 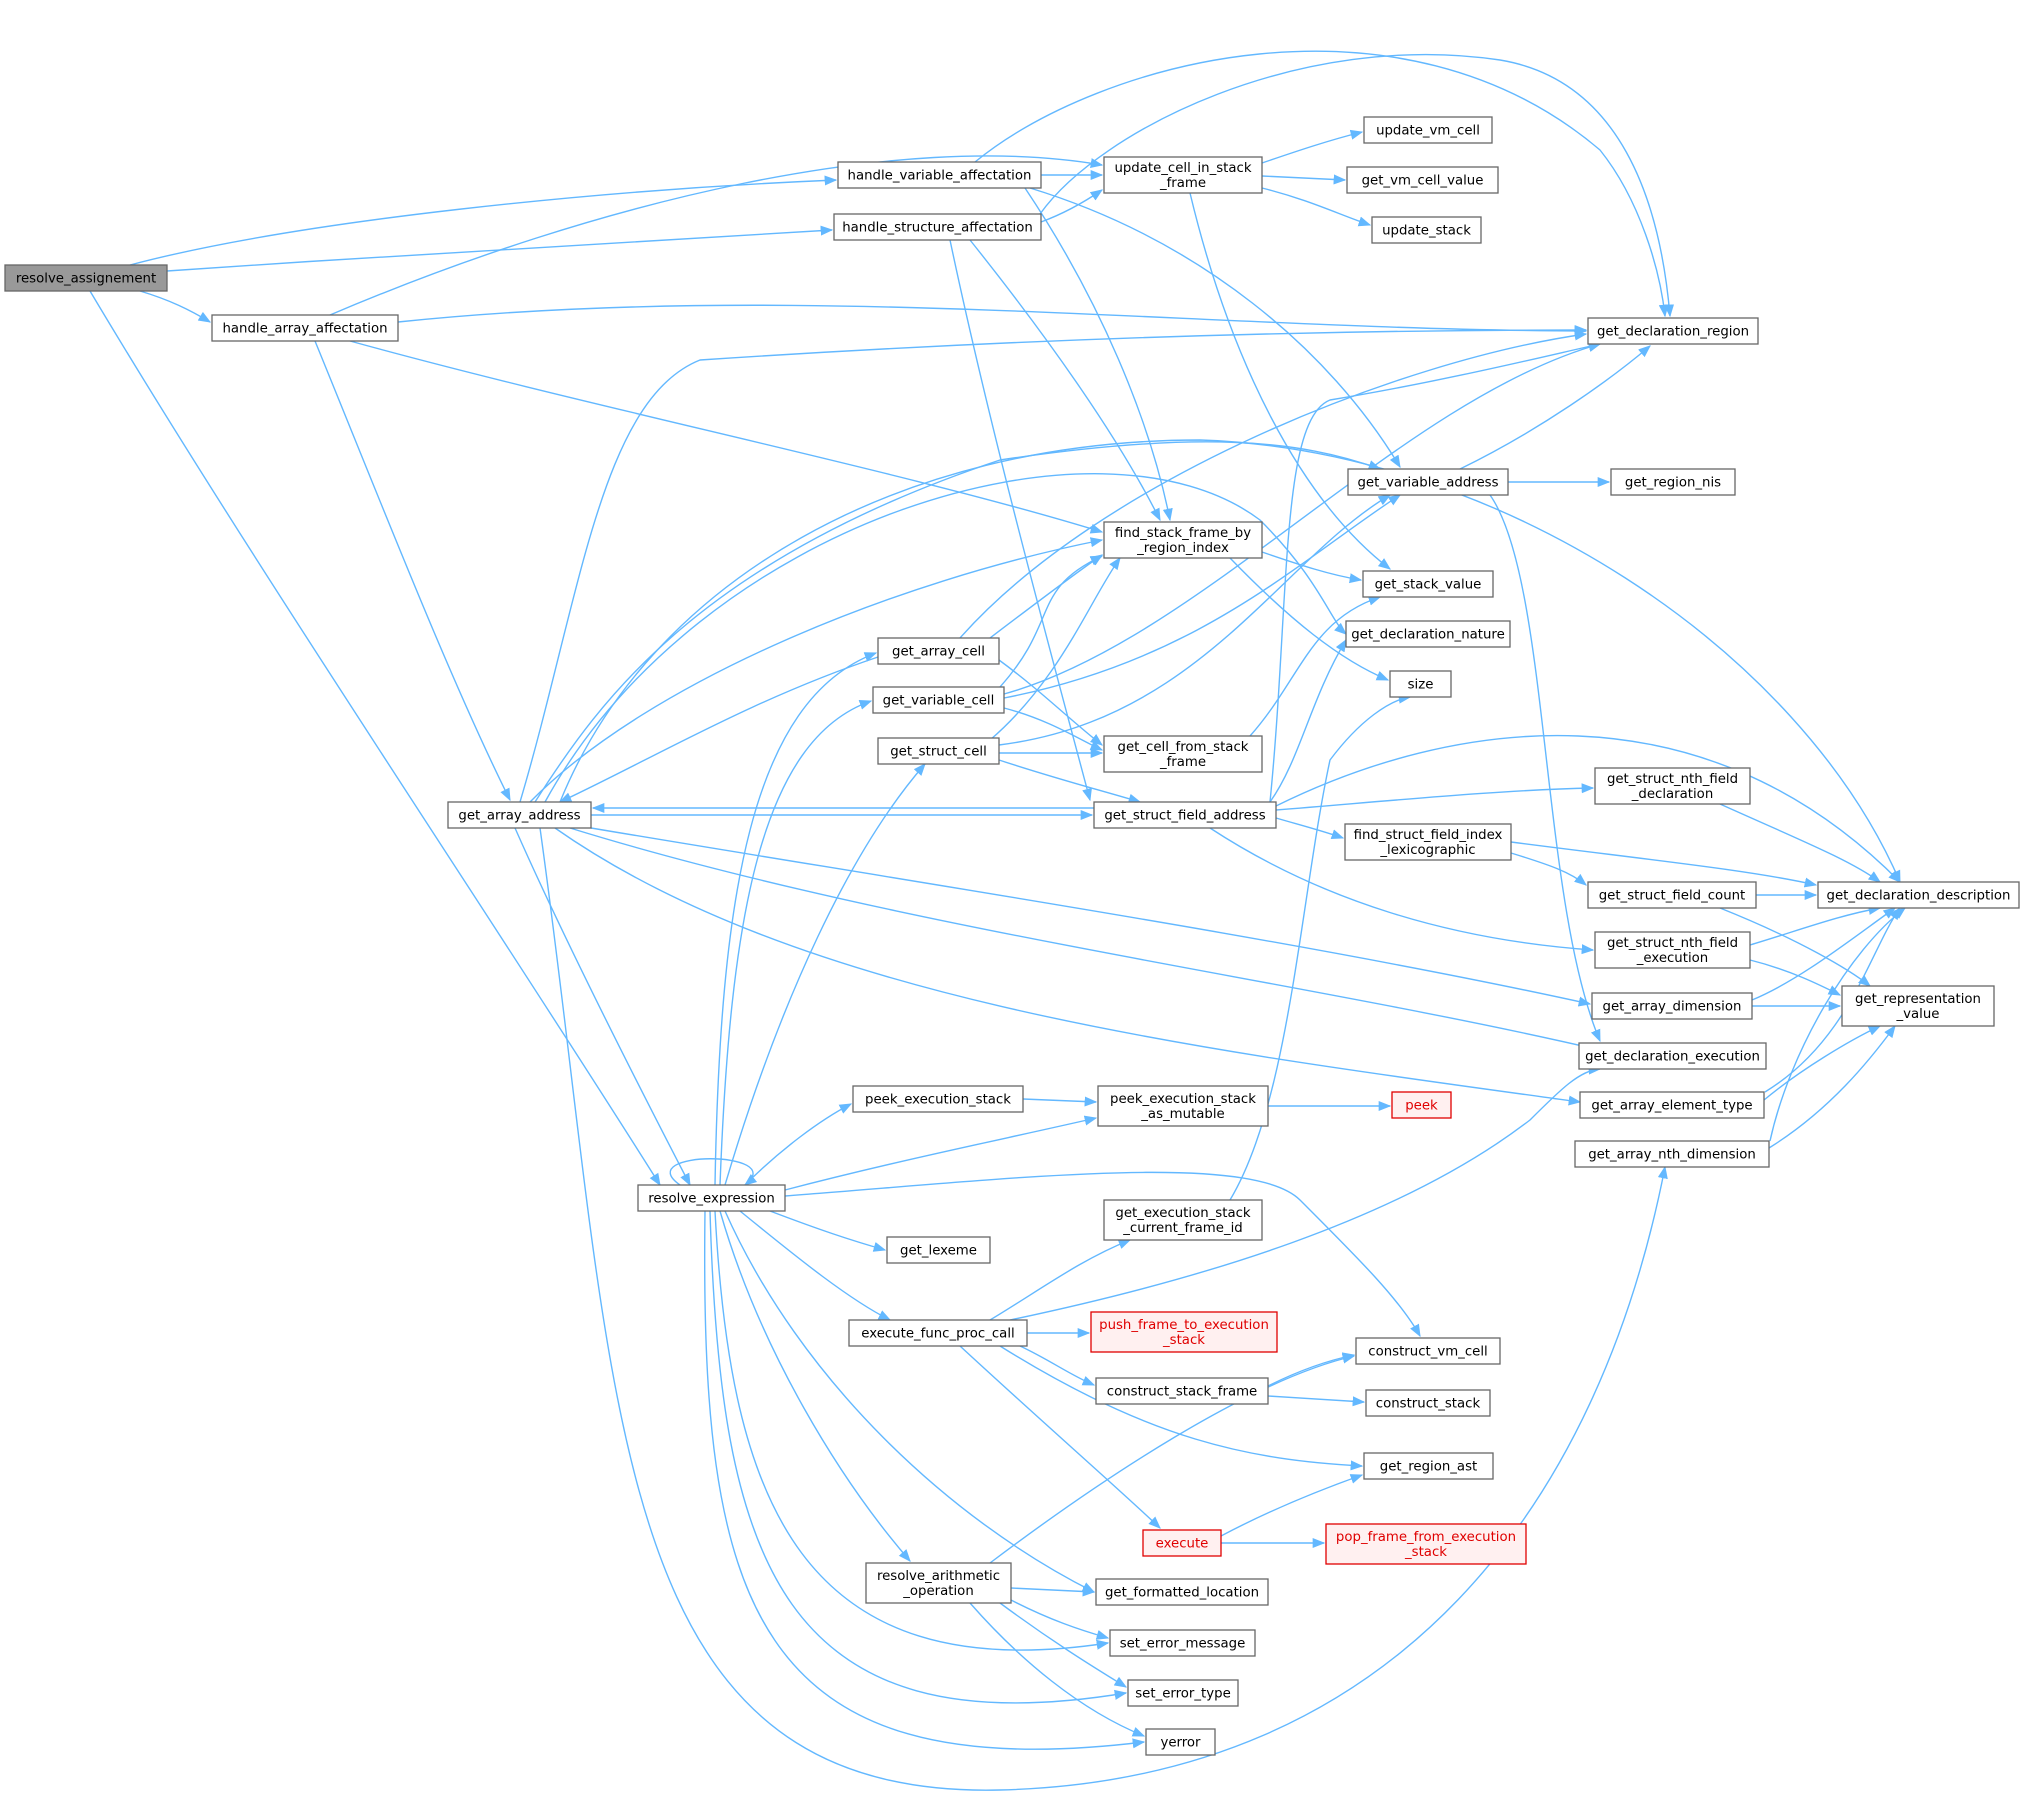 I want to click on edge-construct_stack_frame-to-construct_stack, so click(x=1316, y=1401).